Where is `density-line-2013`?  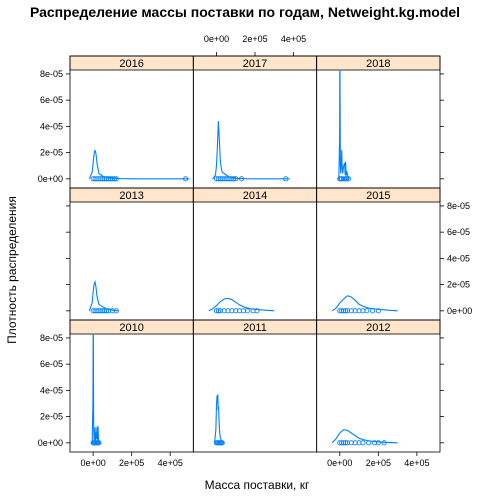
density-line-2013 is located at coordinates (103, 295).